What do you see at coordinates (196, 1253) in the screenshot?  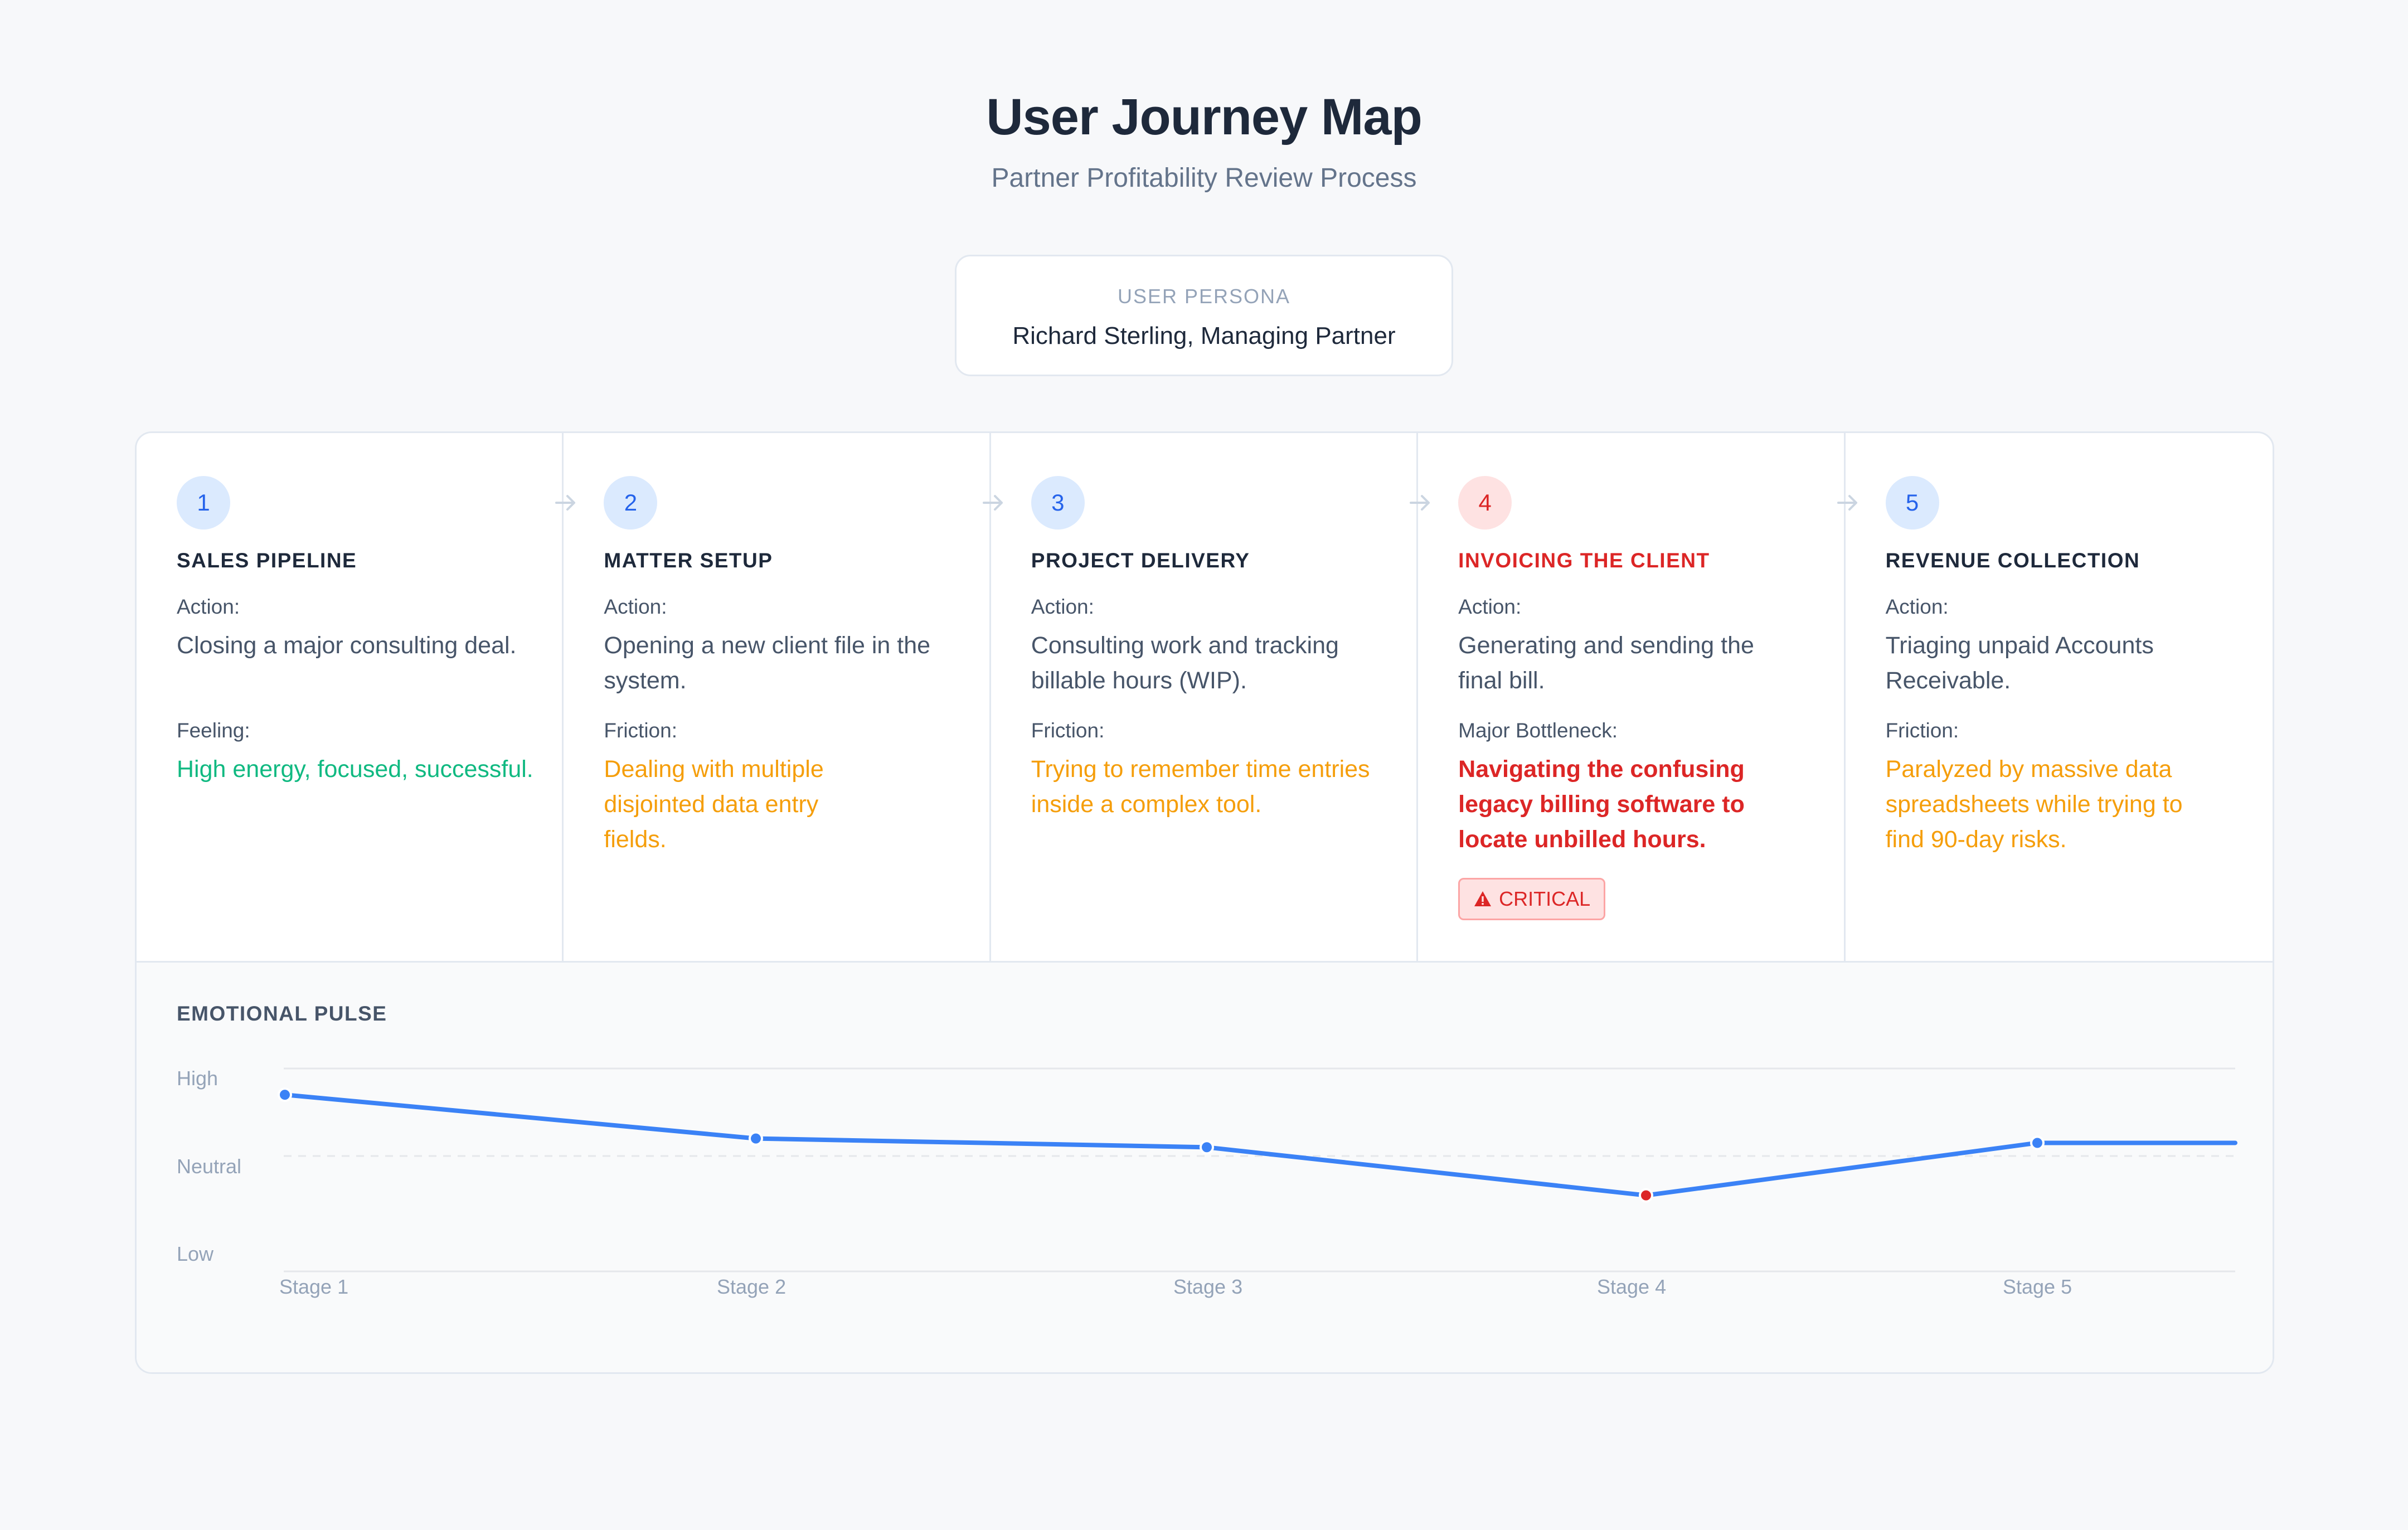 I see `y-level-label: Low` at bounding box center [196, 1253].